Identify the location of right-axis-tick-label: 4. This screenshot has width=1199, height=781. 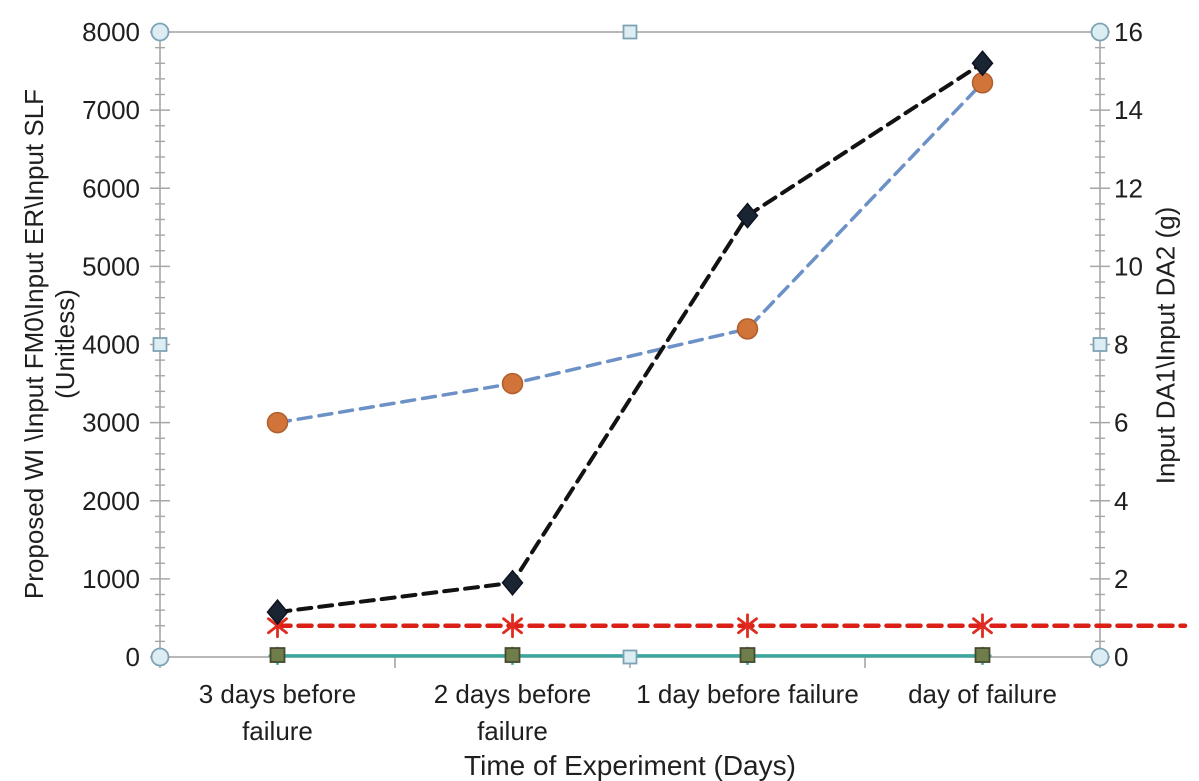
(1121, 501).